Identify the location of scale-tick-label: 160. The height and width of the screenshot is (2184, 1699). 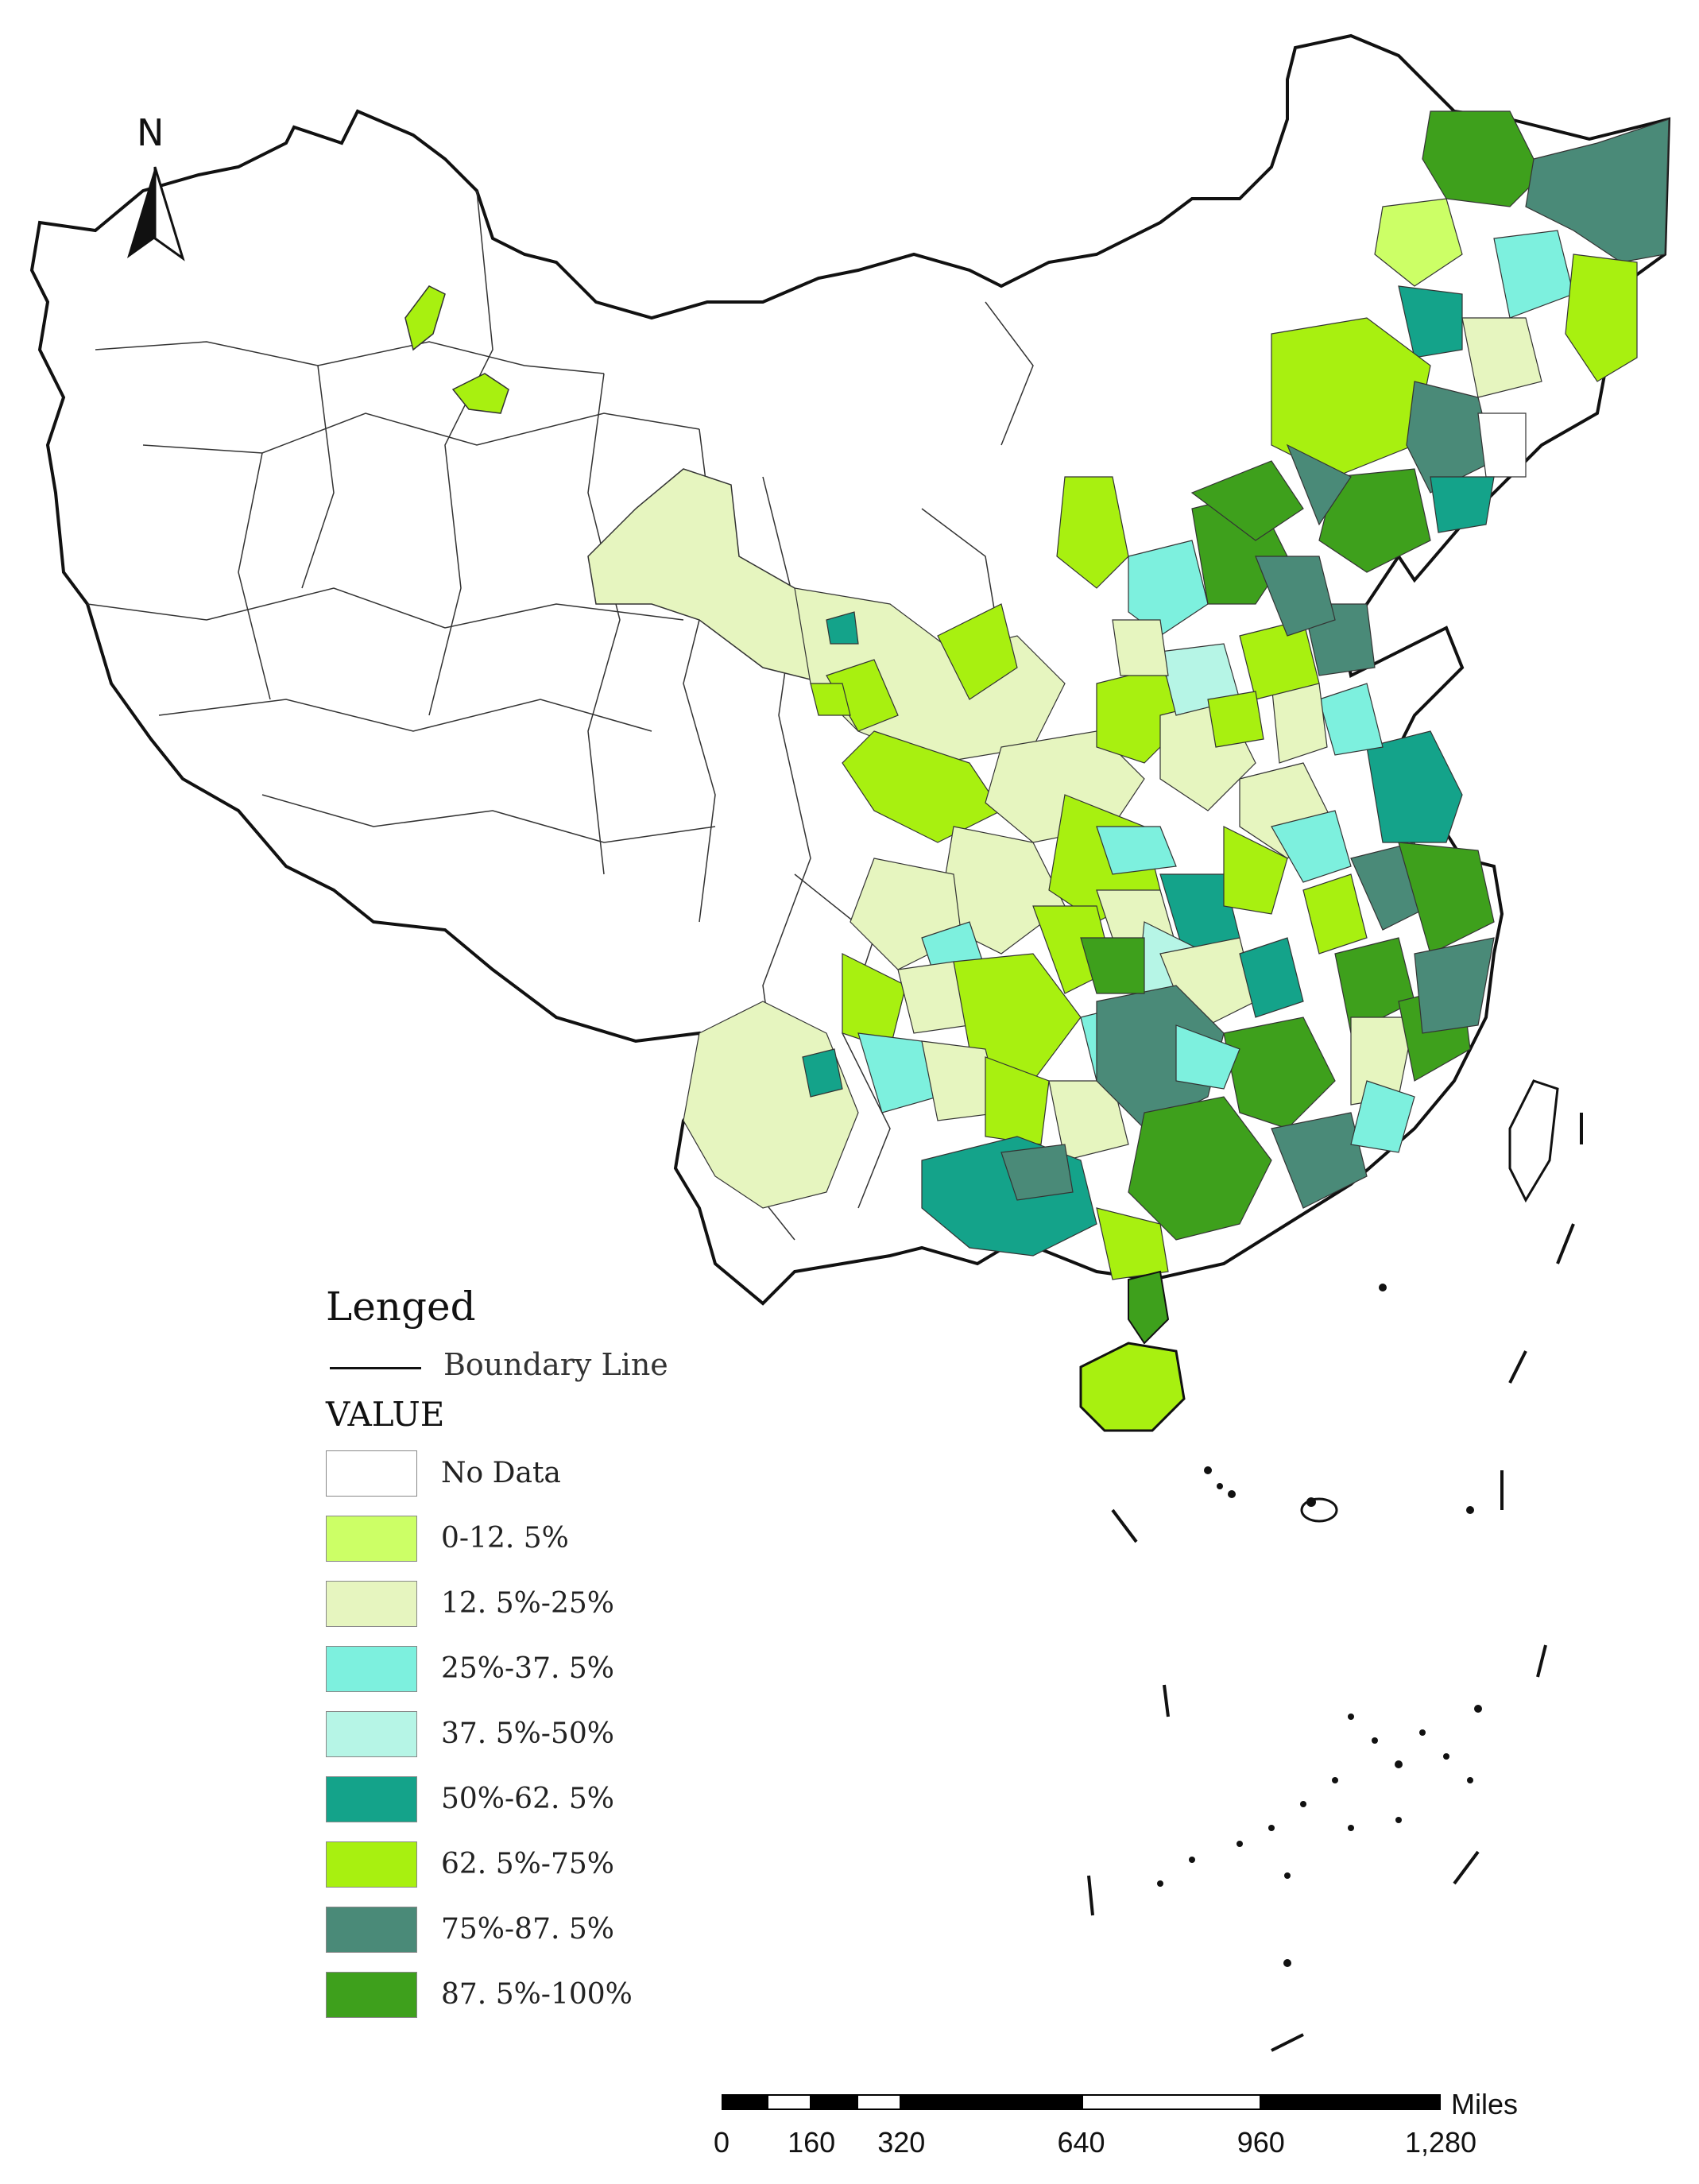
(812, 2142).